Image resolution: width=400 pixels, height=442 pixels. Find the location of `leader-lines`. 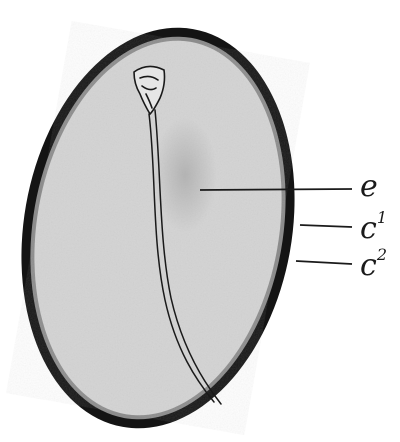

leader-lines is located at coordinates (276, 226).